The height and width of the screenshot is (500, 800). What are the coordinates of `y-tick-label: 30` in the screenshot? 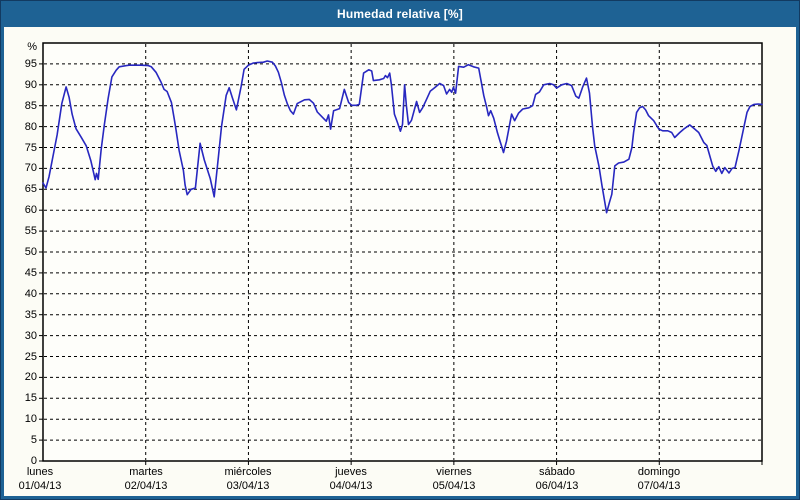 It's located at (30, 336).